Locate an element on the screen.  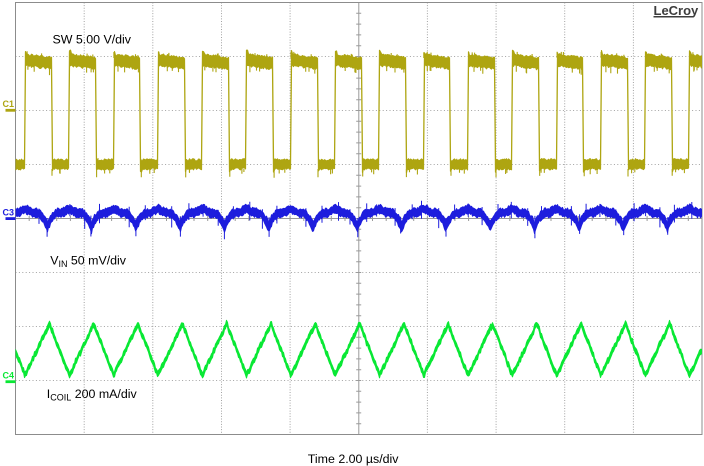
svg-text: VIN 50 mV/div is located at coordinates (88, 261).